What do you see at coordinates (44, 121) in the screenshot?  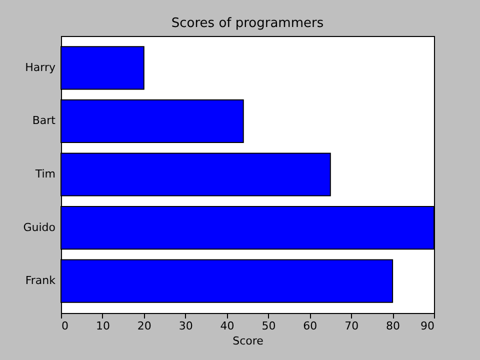 I see `y-tick-label: Bart` at bounding box center [44, 121].